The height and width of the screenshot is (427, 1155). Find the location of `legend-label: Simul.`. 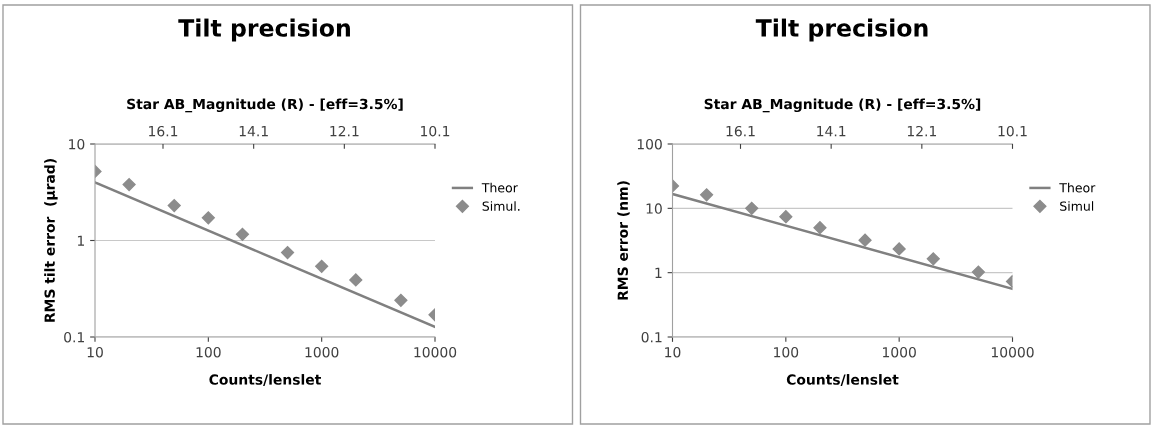

legend-label: Simul. is located at coordinates (501, 206).